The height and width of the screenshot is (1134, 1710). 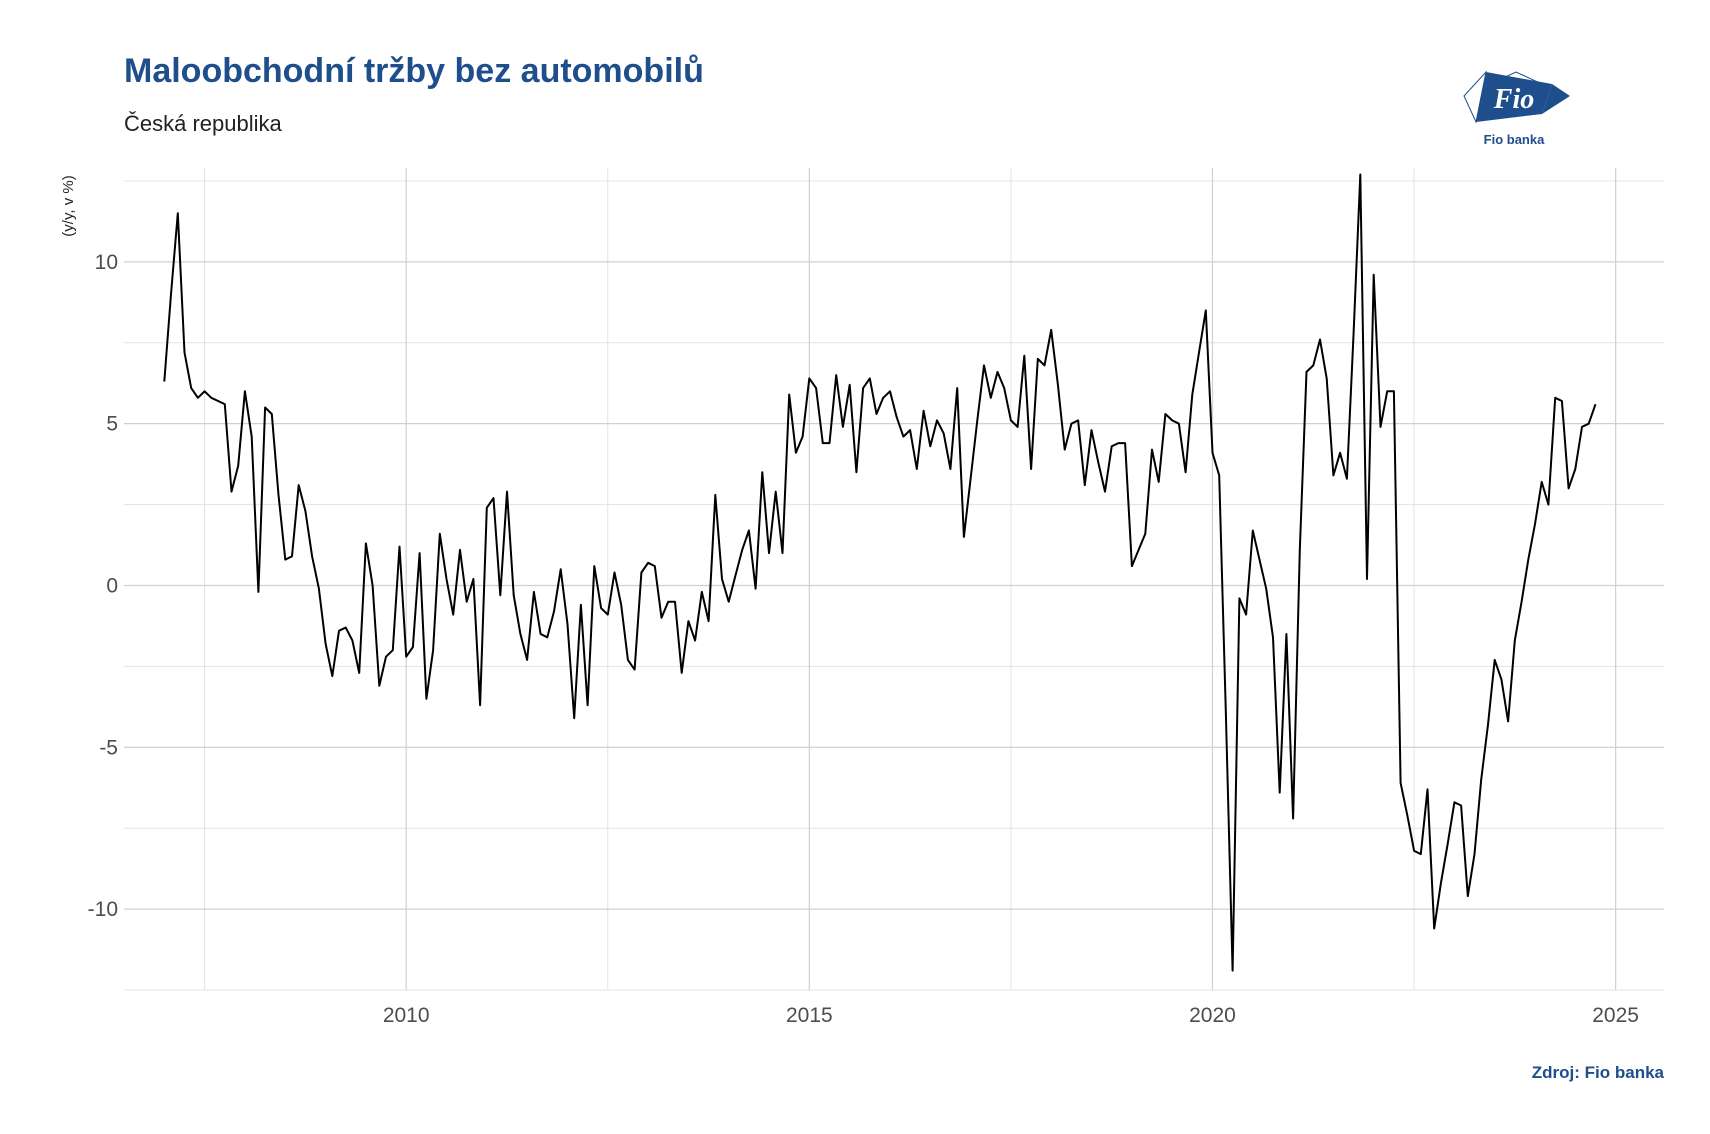 What do you see at coordinates (1475, 97) in the screenshot?
I see `logo-flag-left` at bounding box center [1475, 97].